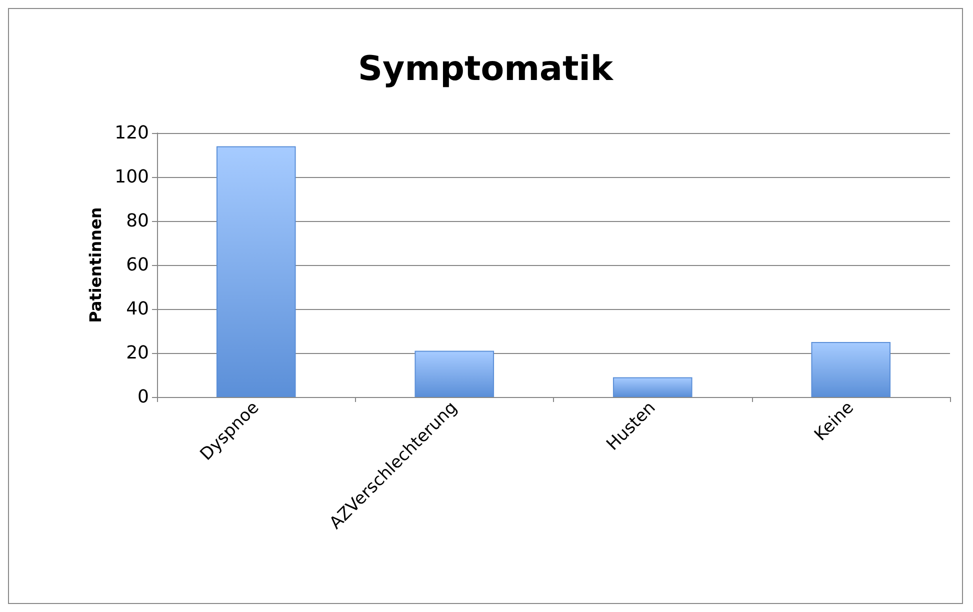  I want to click on y-tick-label: 40, so click(137, 309).